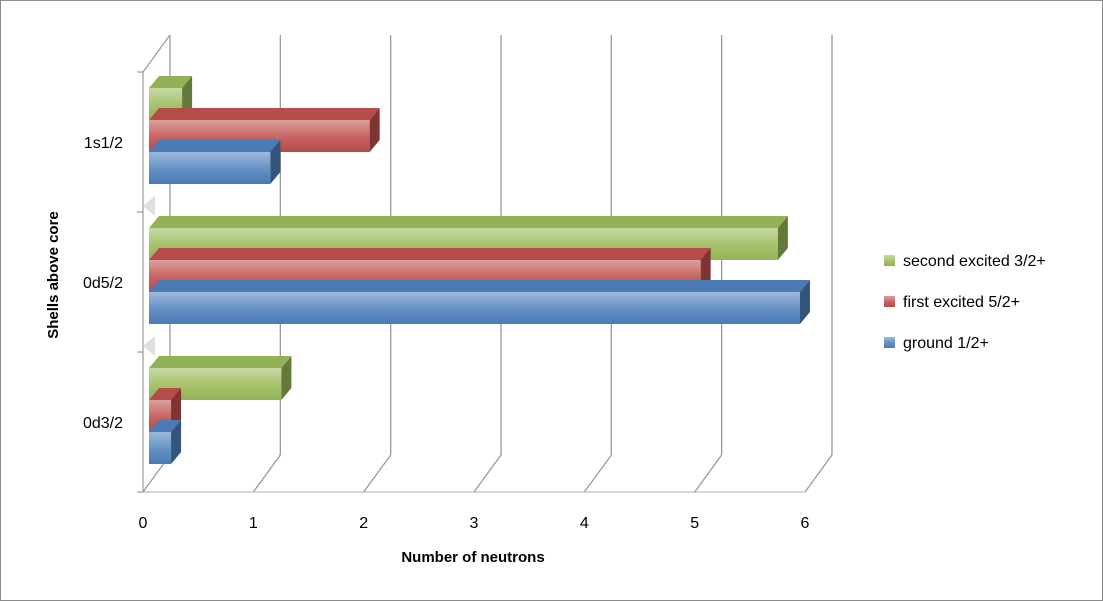 The image size is (1103, 601). I want to click on bar-0d3/2-ground-1/2+, so click(165, 442).